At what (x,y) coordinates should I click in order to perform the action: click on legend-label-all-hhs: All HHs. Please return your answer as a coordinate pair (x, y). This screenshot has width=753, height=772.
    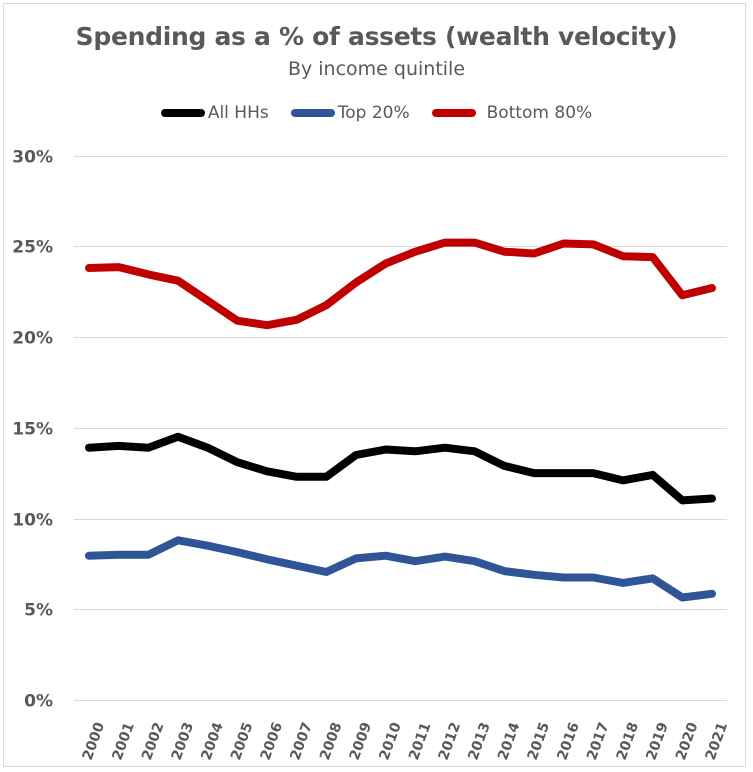
    Looking at the image, I should click on (238, 113).